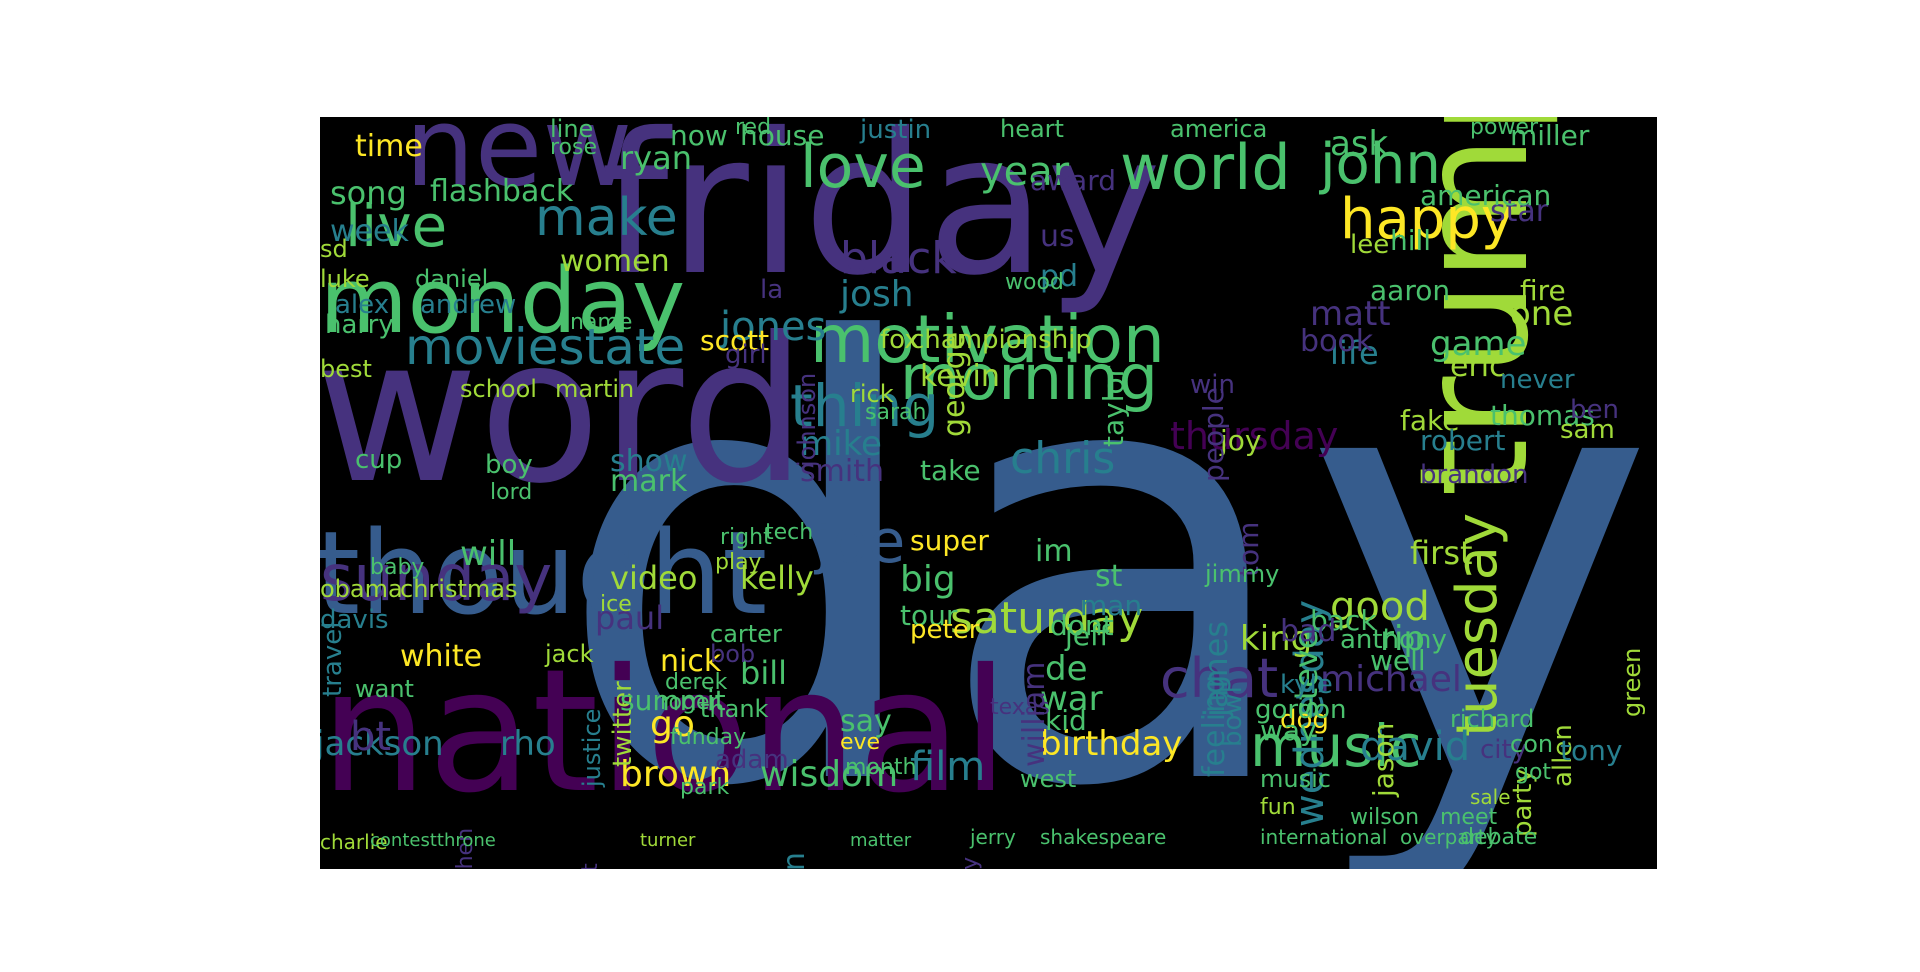  I want to click on word-texas: texas, so click(1020, 707).